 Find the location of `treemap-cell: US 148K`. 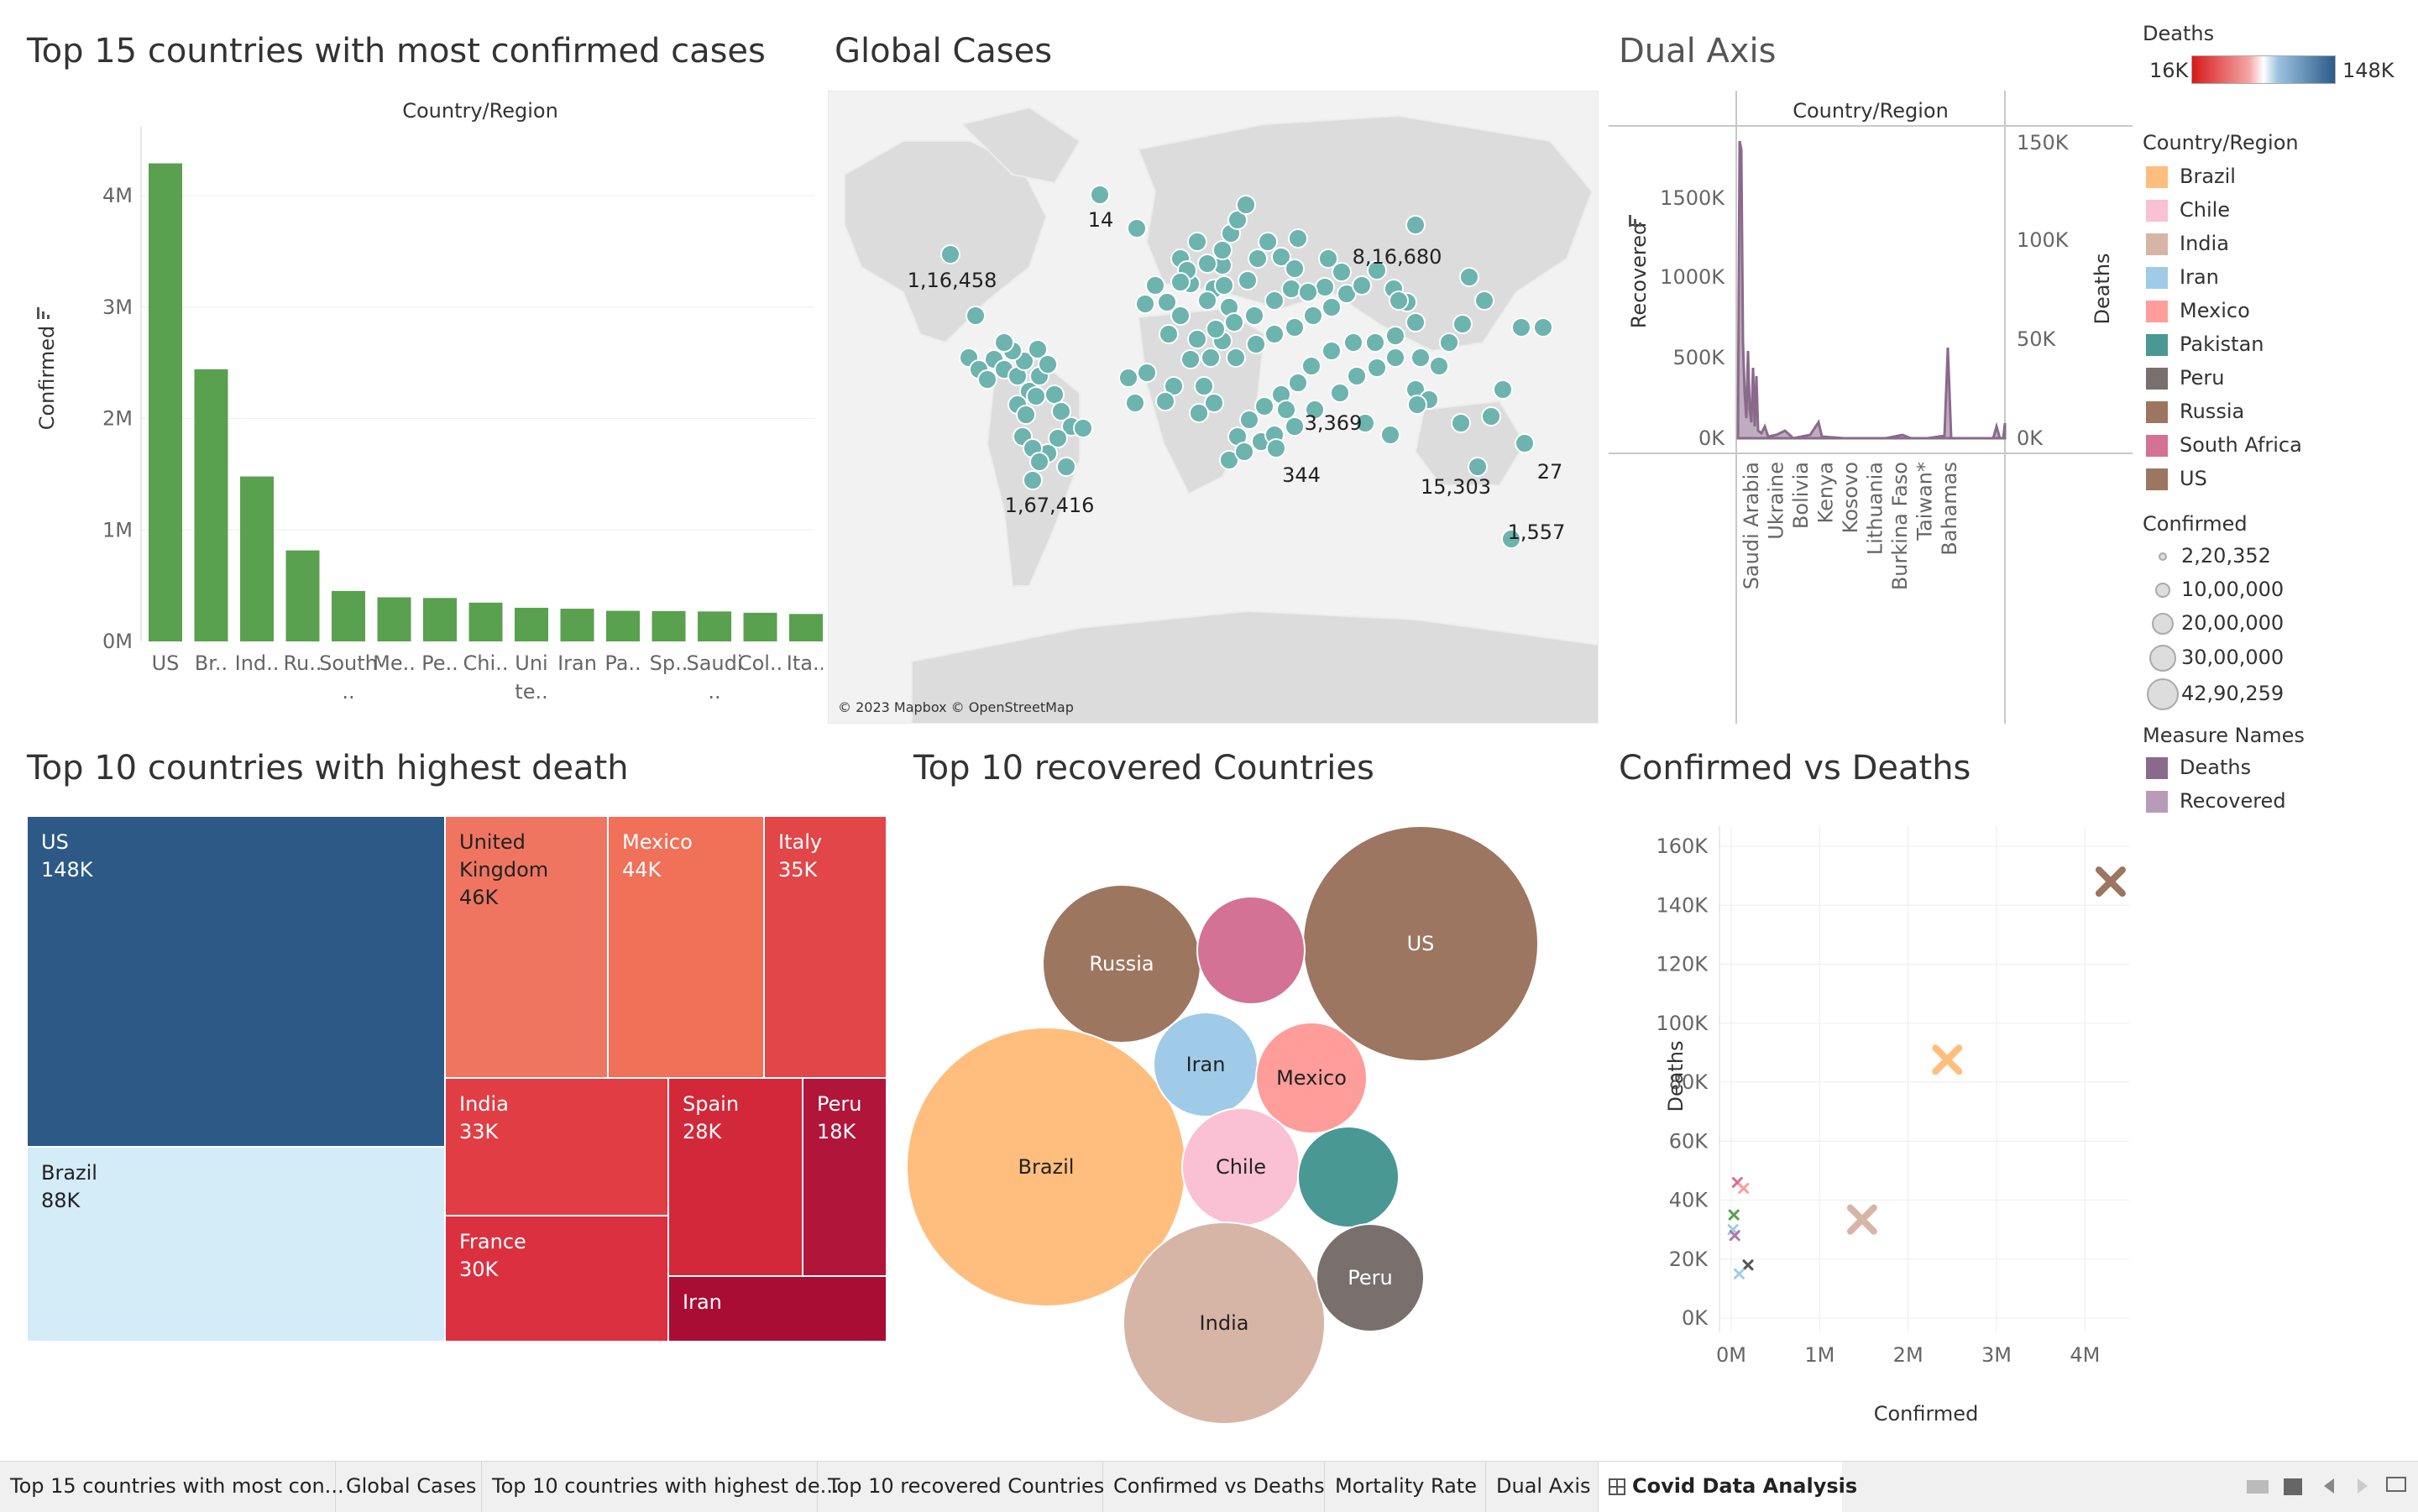

treemap-cell: US 148K is located at coordinates (236, 981).